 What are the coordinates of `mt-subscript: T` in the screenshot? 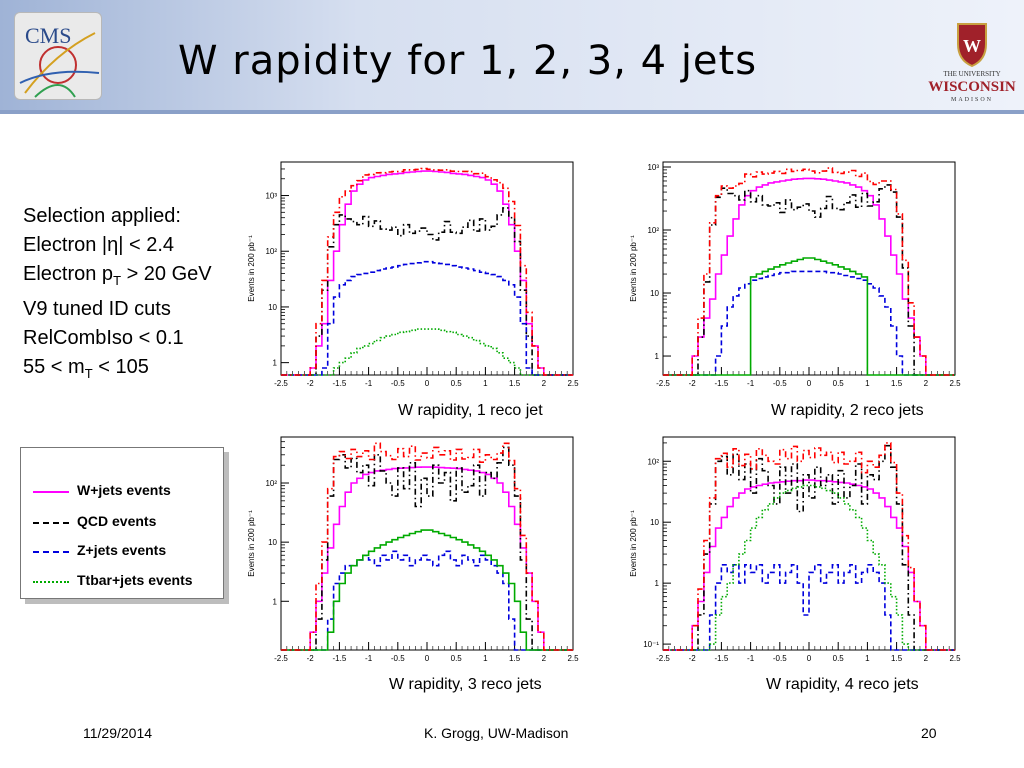 It's located at (88, 373).